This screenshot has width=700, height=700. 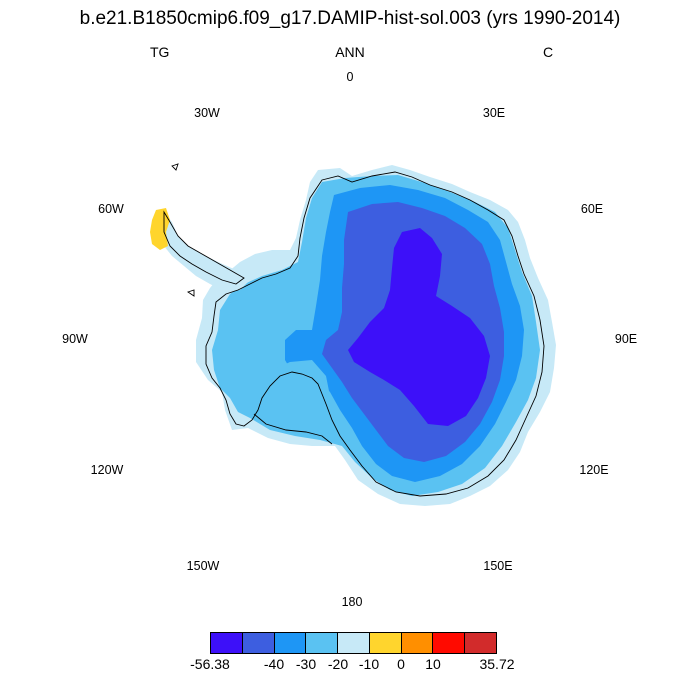 What do you see at coordinates (107, 470) in the screenshot?
I see `lon-label-120w: 120W` at bounding box center [107, 470].